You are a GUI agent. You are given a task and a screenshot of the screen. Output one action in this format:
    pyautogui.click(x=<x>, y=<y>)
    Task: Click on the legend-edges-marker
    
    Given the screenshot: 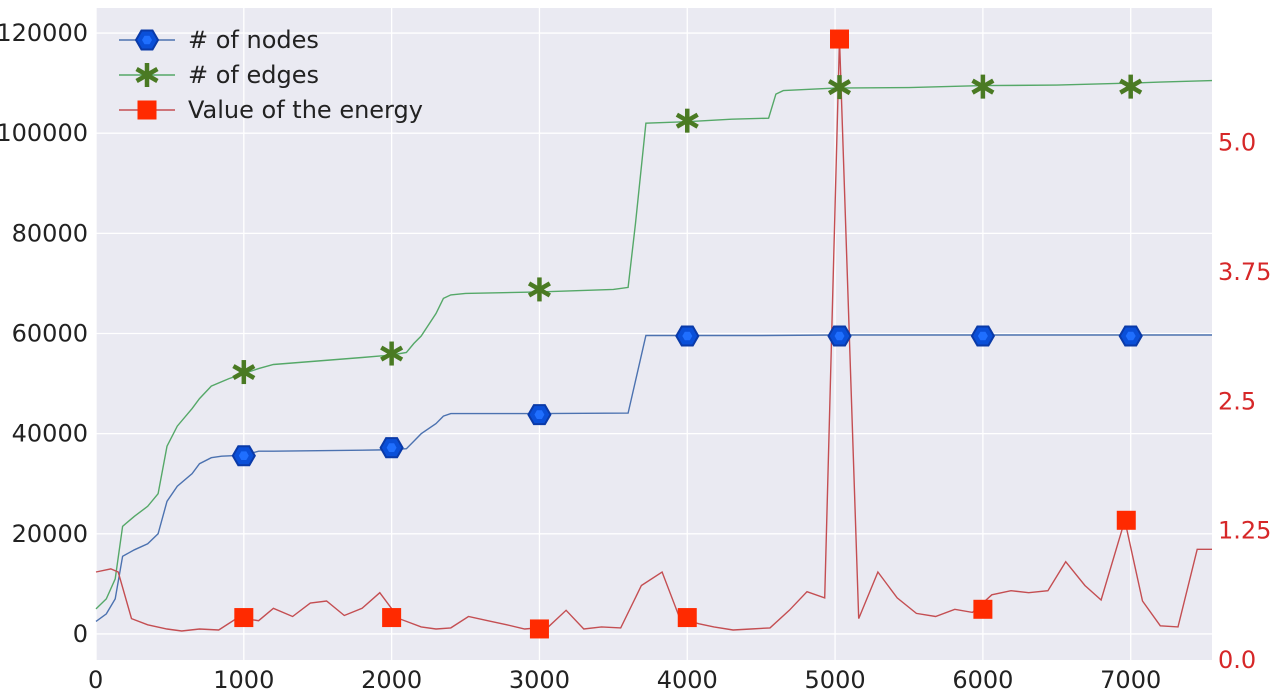 What is the action you would take?
    pyautogui.click(x=147, y=75)
    